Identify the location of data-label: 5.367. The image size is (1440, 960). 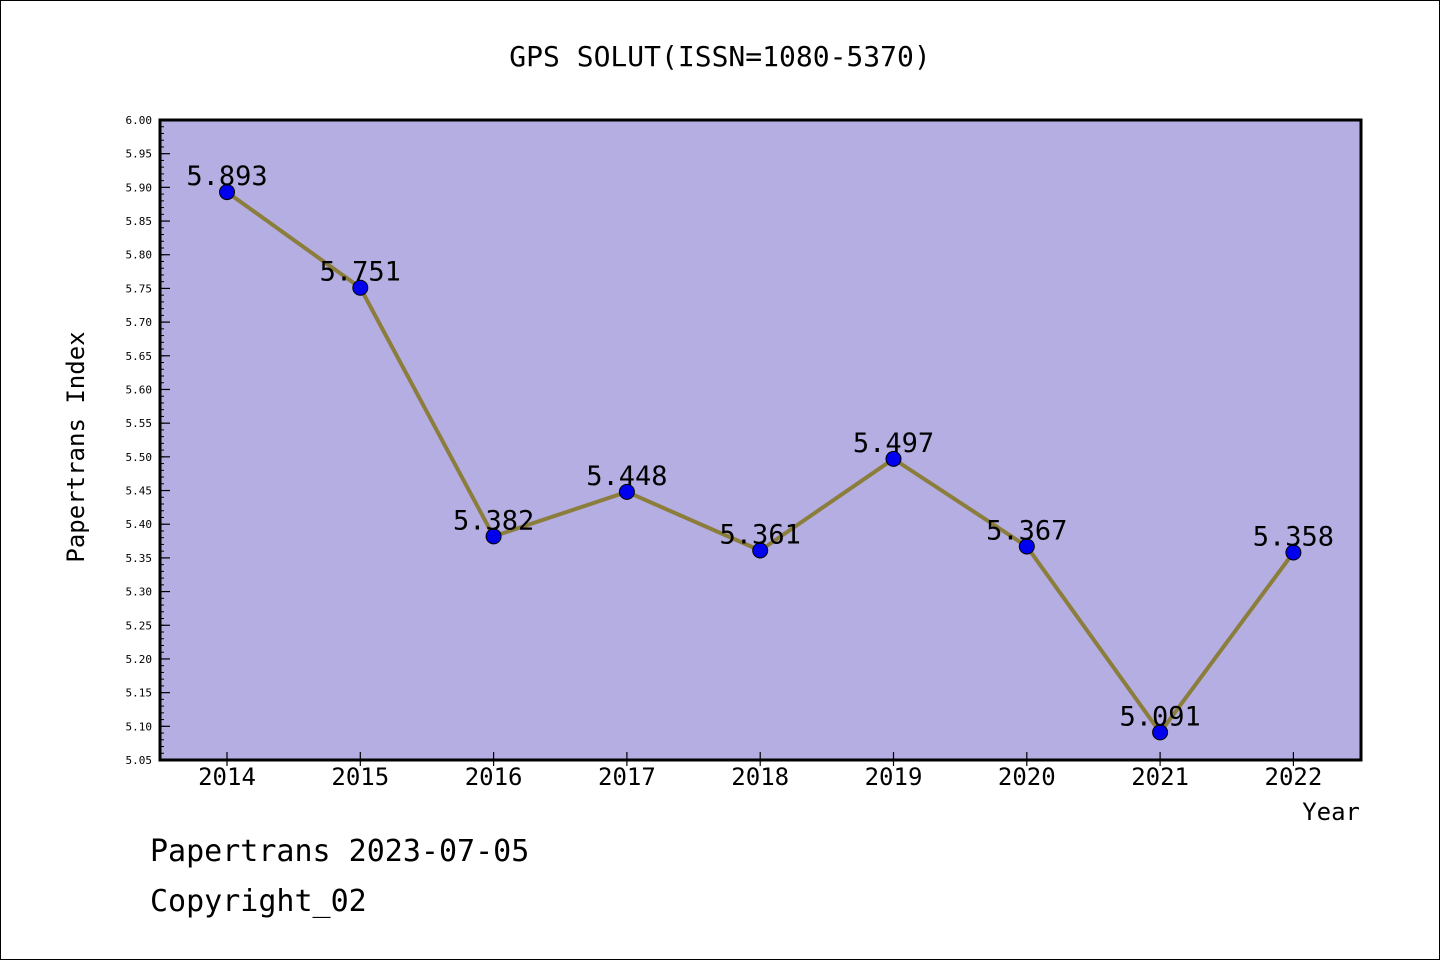
(1026, 530).